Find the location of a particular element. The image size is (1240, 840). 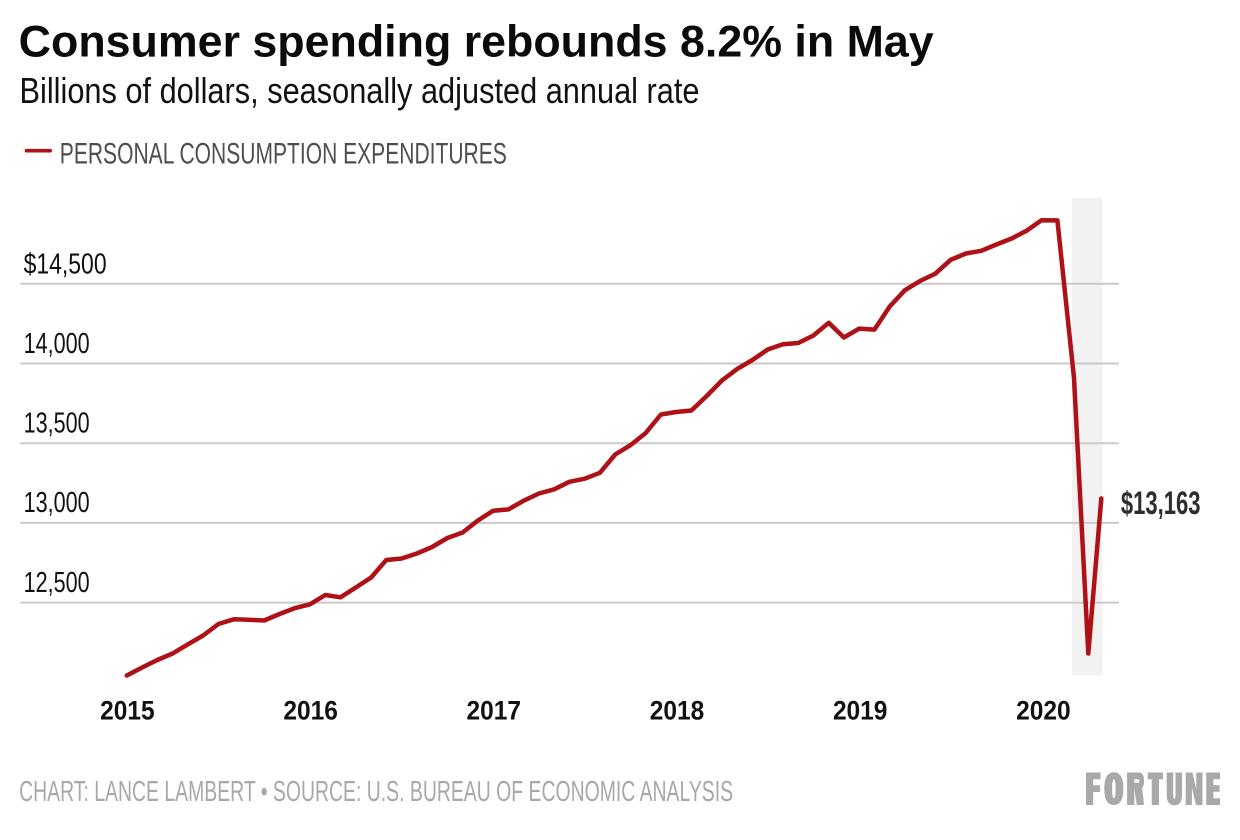

svg-text:PERSONAL CONSUMPTION EXPENDITU: PERSONAL CONSUMPTION EXPENDITURES is located at coordinates (283, 154).